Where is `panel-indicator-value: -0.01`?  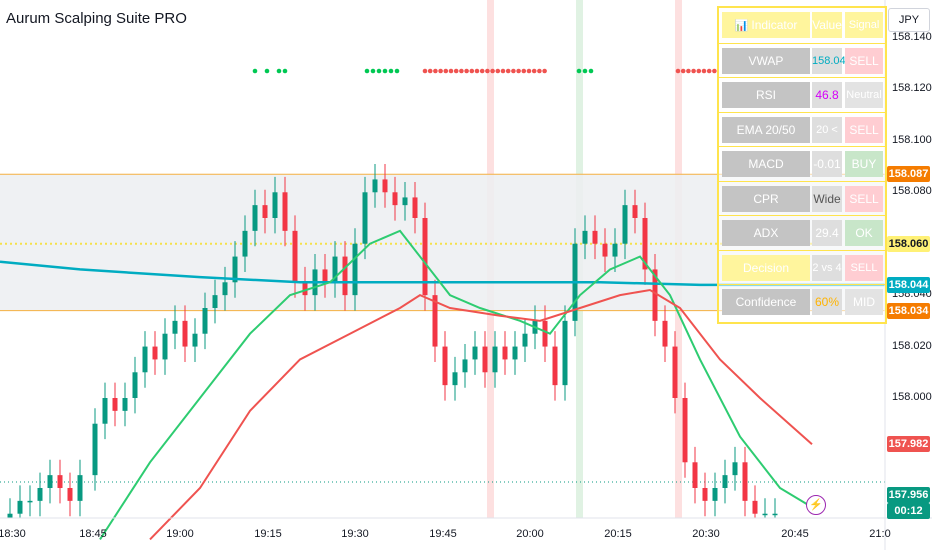
panel-indicator-value: -0.01 is located at coordinates (827, 164).